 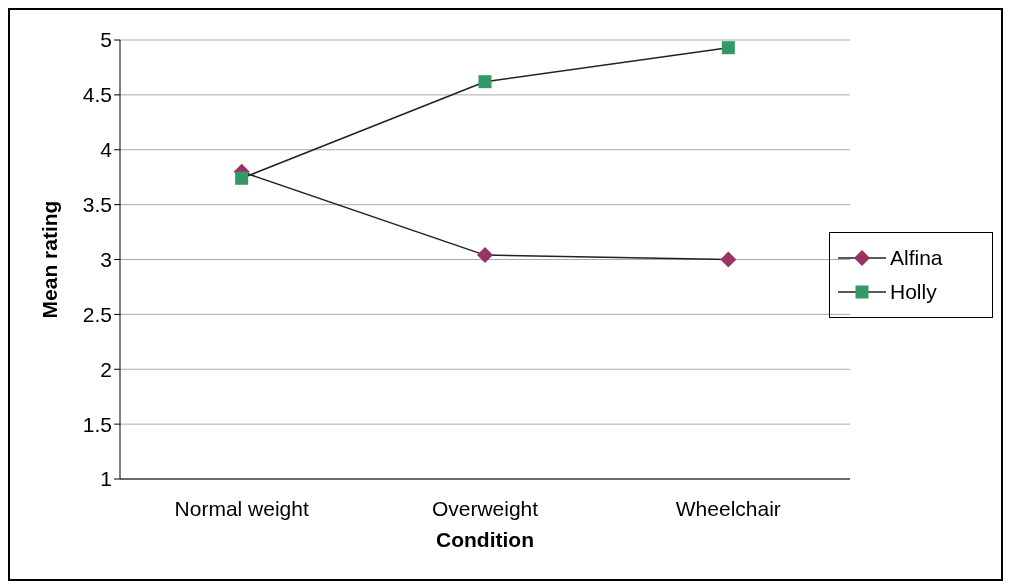 I want to click on x-axis-title: Condition, so click(x=485, y=539).